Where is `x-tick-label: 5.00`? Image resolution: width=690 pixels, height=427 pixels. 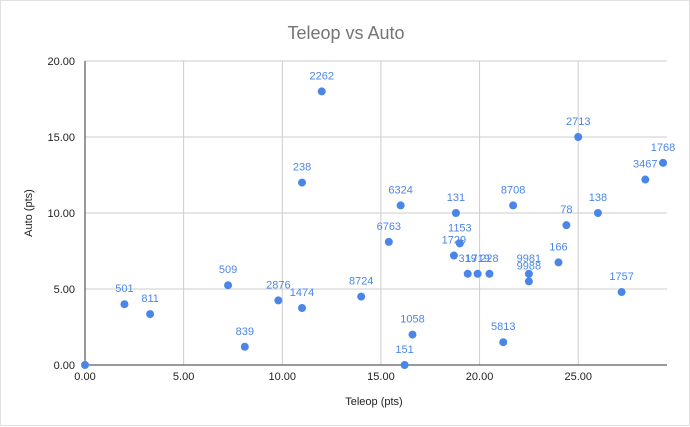 x-tick-label: 5.00 is located at coordinates (183, 377).